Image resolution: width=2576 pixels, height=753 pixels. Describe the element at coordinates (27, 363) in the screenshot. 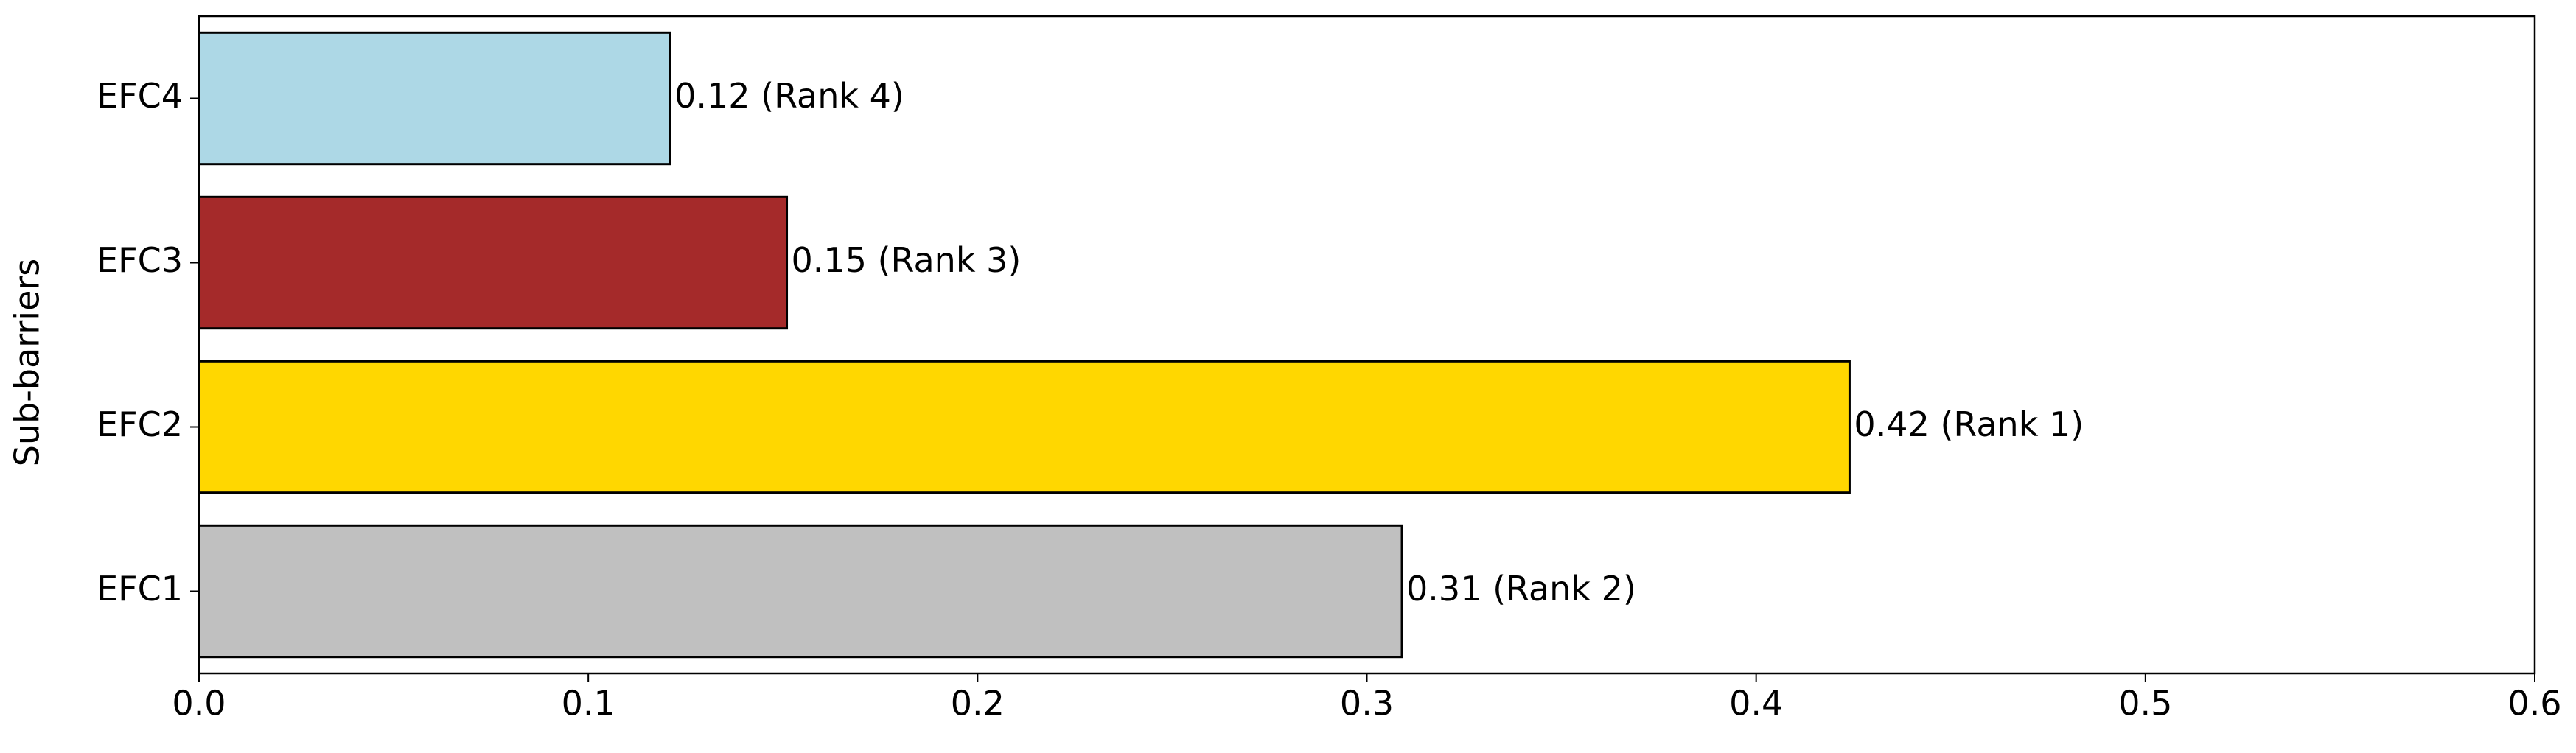

I see `y-axis-label: Sub-barriers` at that location.